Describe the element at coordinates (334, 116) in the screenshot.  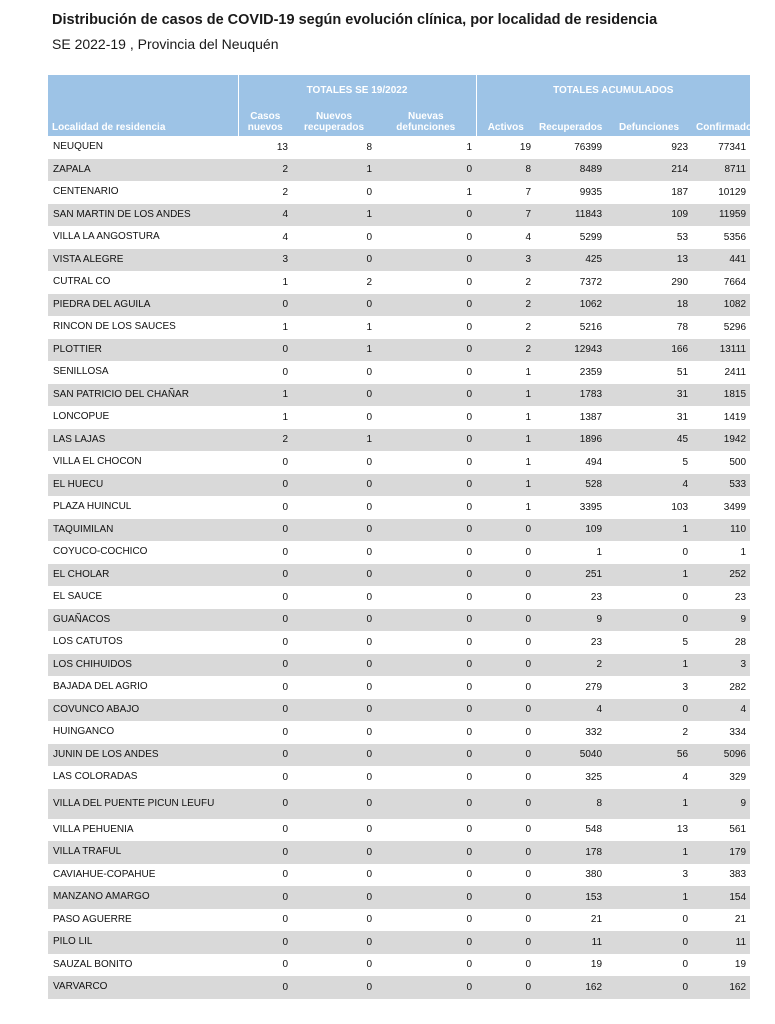
I see `header-new-recovered-line1: Nuevos` at that location.